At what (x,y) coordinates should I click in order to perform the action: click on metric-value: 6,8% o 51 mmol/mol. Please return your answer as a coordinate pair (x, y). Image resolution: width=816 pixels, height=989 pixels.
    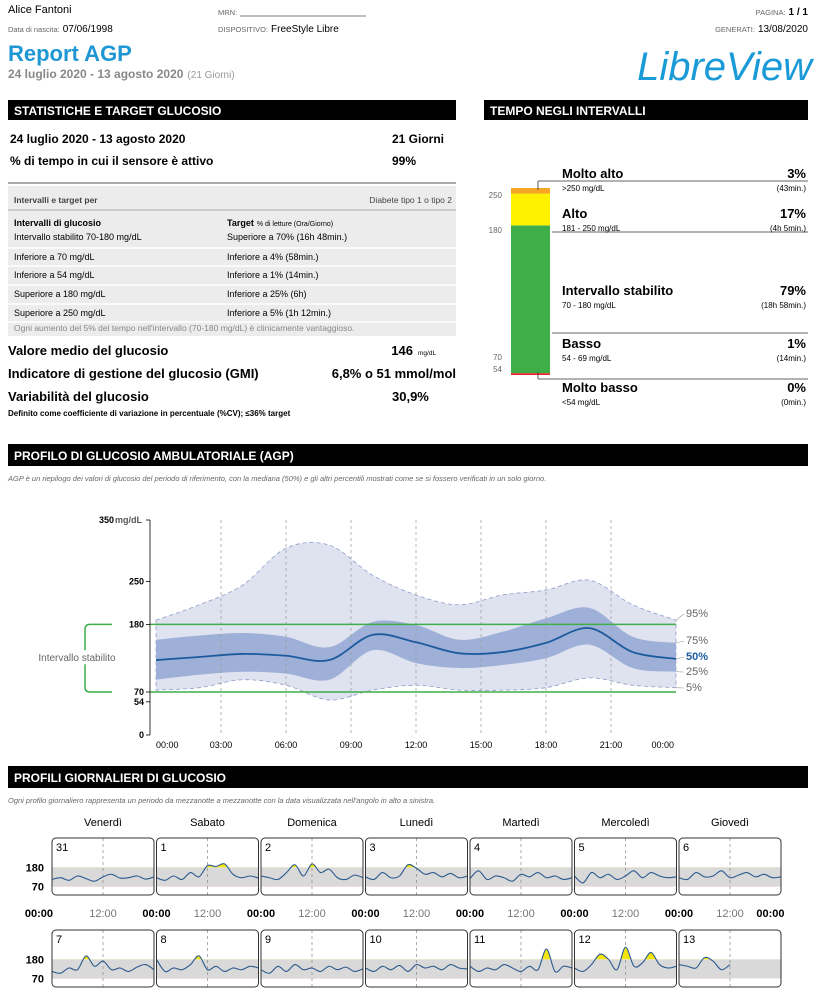
    Looking at the image, I should click on (394, 373).